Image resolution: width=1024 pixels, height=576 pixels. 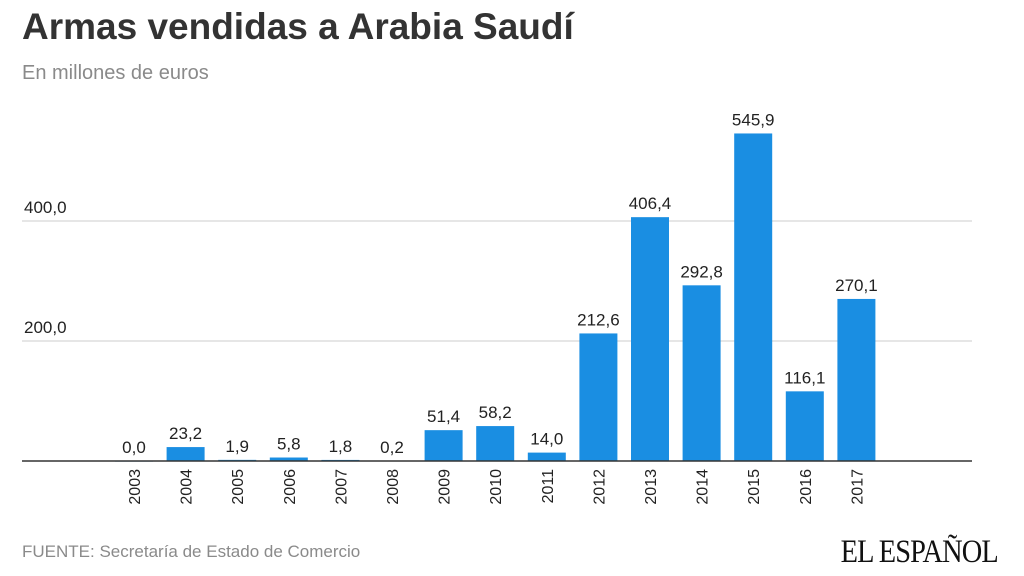 I want to click on x-tick-label: 2007, so click(x=341, y=487).